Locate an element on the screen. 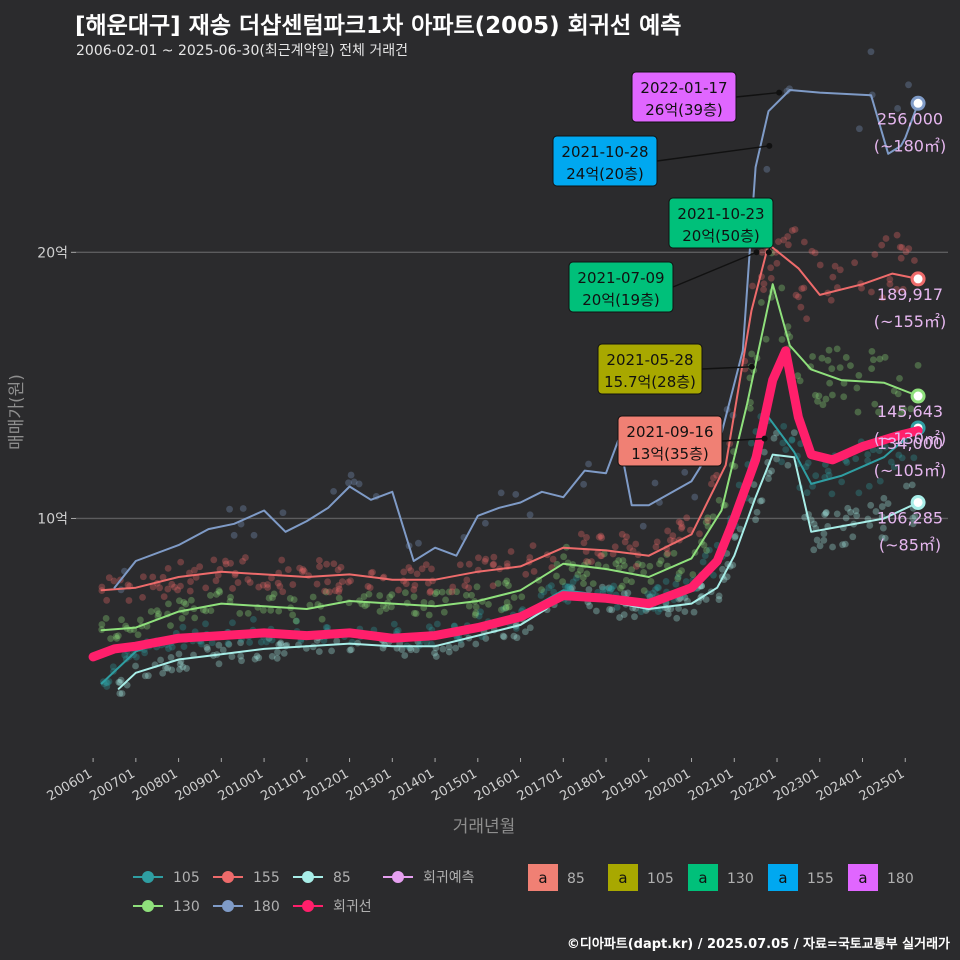  legend-line-label: 130 is located at coordinates (186, 907).